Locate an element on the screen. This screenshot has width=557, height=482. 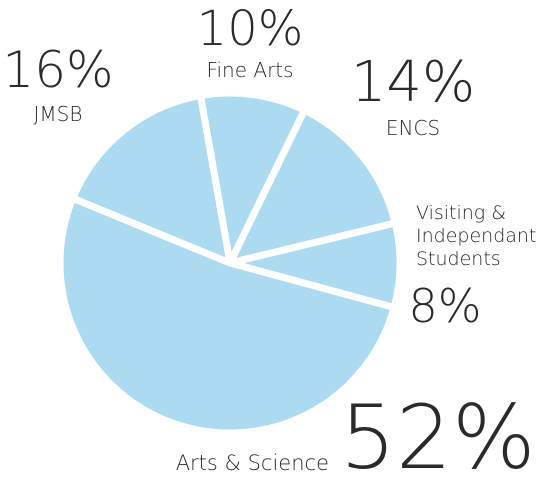
category-label: JMSB is located at coordinates (58, 114).